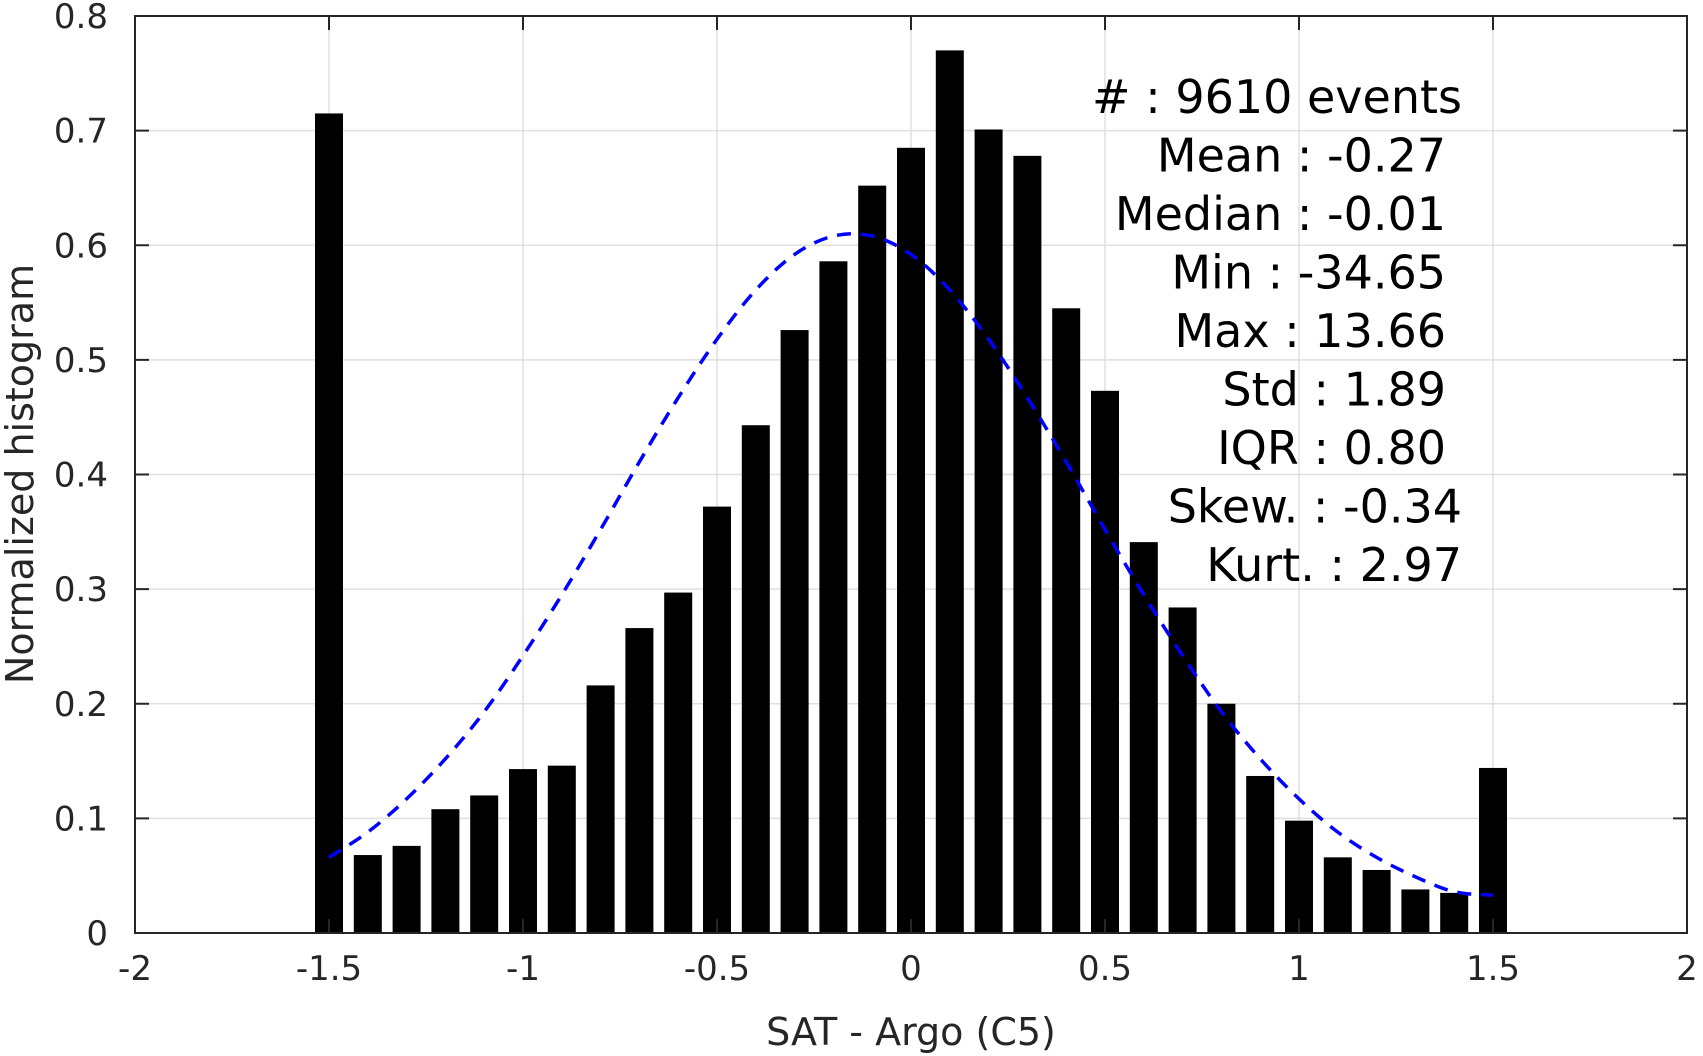 The image size is (1703, 1056). What do you see at coordinates (135, 969) in the screenshot?
I see `x-tick-label: -2` at bounding box center [135, 969].